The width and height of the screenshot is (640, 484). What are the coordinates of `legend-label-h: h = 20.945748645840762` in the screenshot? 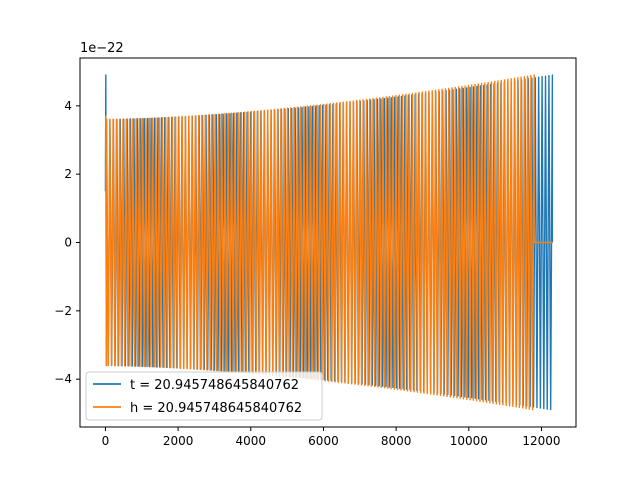 It's located at (216, 408).